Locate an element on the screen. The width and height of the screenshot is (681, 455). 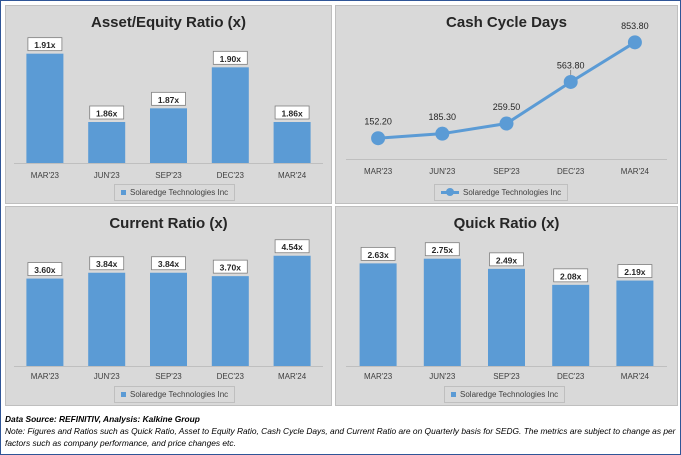
data-label: 3.70x is located at coordinates (231, 268).